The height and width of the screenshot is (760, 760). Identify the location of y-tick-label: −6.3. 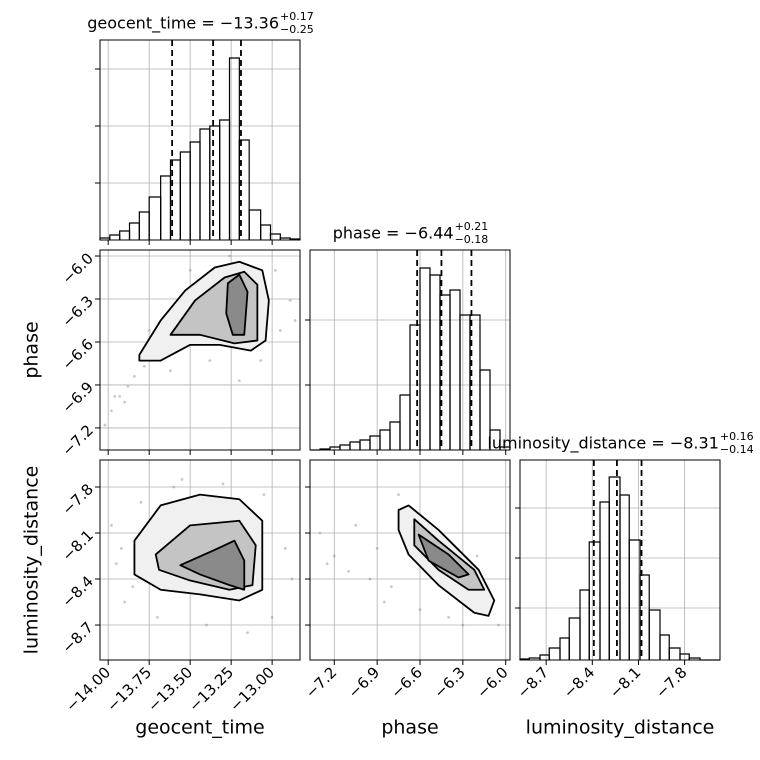
(78, 311).